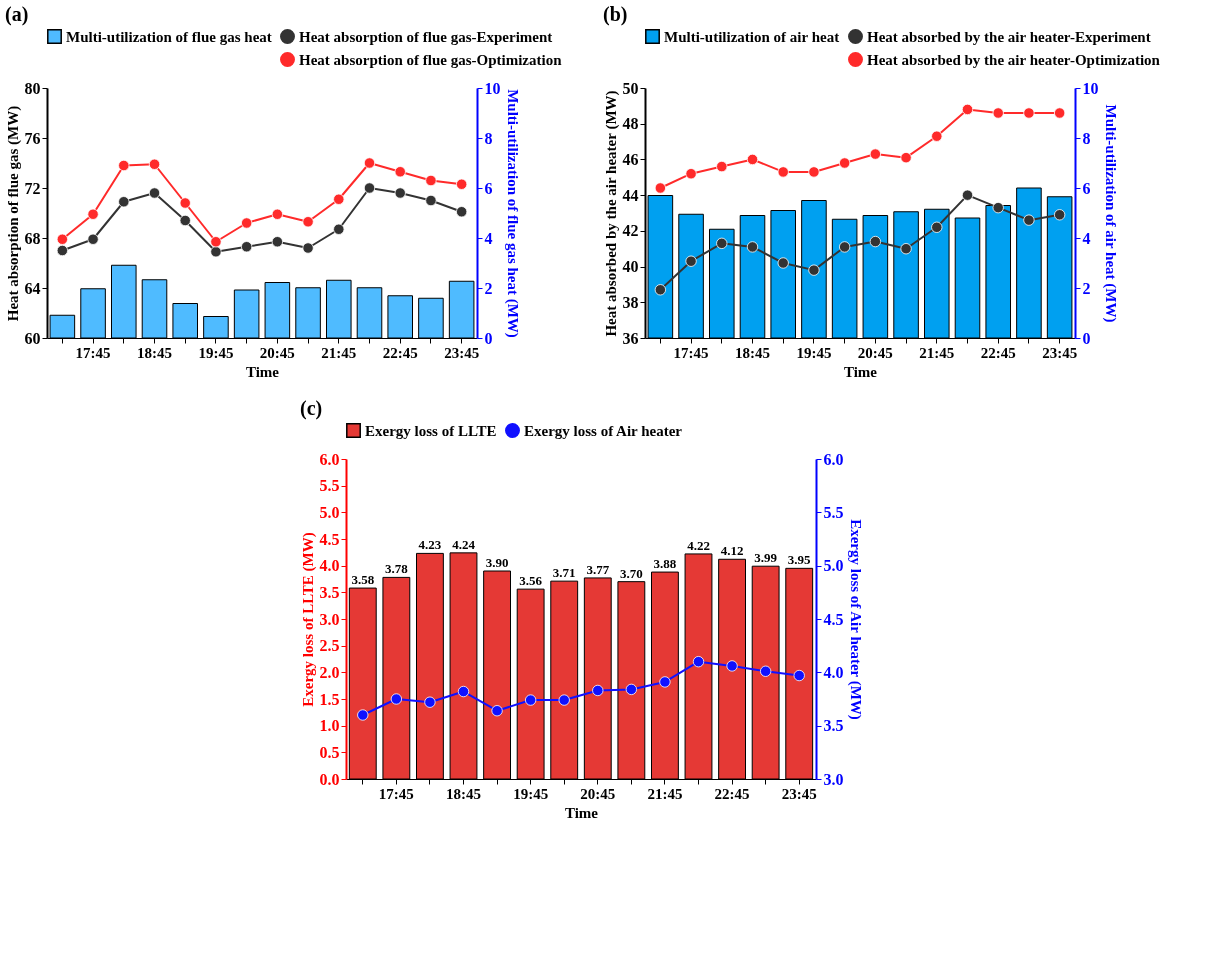 The height and width of the screenshot is (979, 1223). I want to click on legend-label: Multi-utilization of air heat, so click(752, 36).